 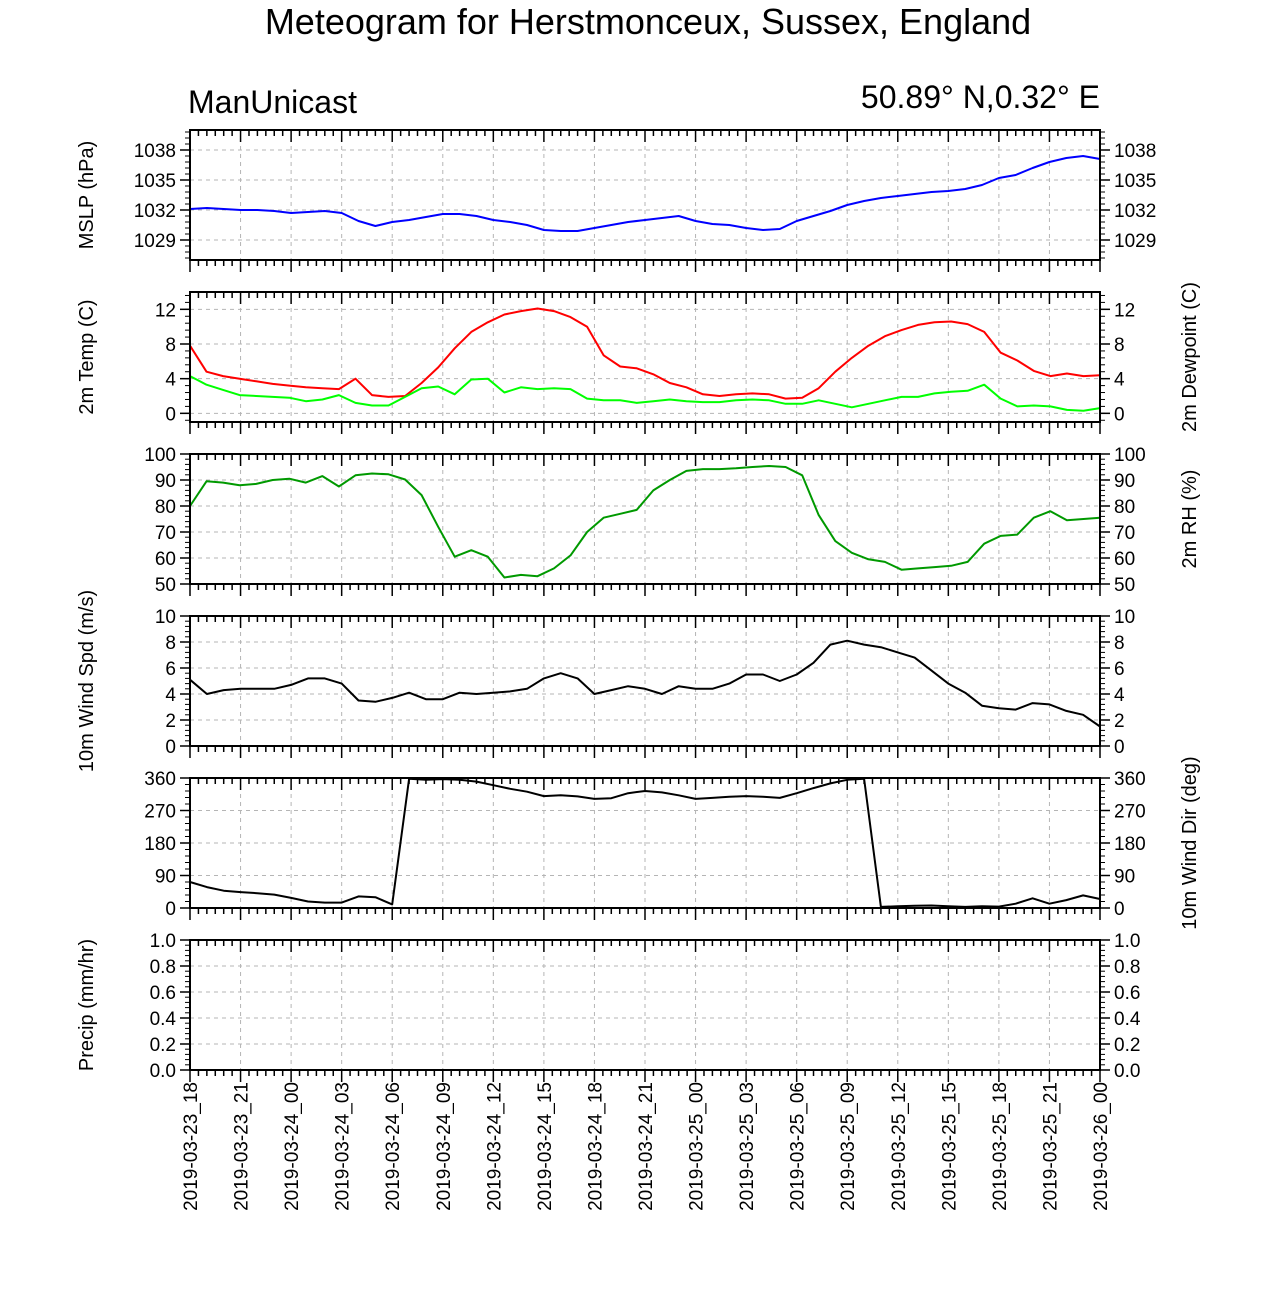 I want to click on y-tick-label-left: 10, so click(x=165, y=617).